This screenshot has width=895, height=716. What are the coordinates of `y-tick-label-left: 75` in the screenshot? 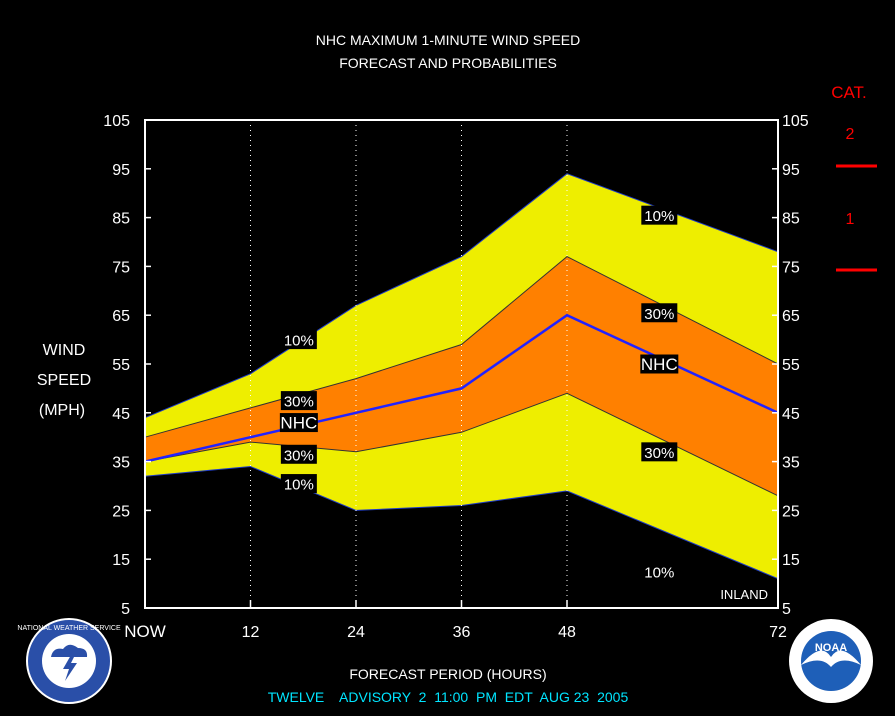 It's located at (121, 267).